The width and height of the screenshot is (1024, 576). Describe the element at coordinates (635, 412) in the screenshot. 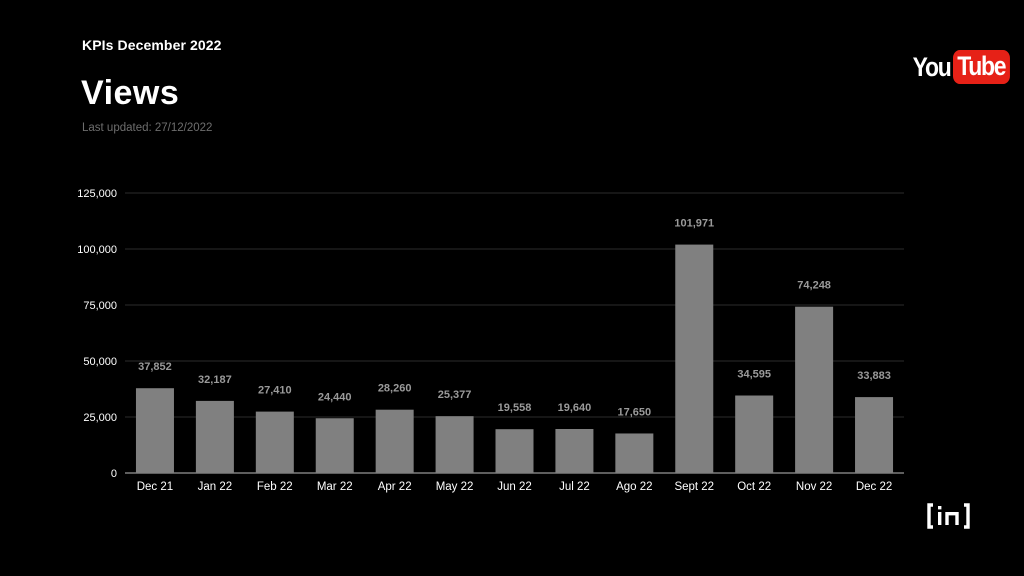

I see `bar-value-label: 17,650` at that location.